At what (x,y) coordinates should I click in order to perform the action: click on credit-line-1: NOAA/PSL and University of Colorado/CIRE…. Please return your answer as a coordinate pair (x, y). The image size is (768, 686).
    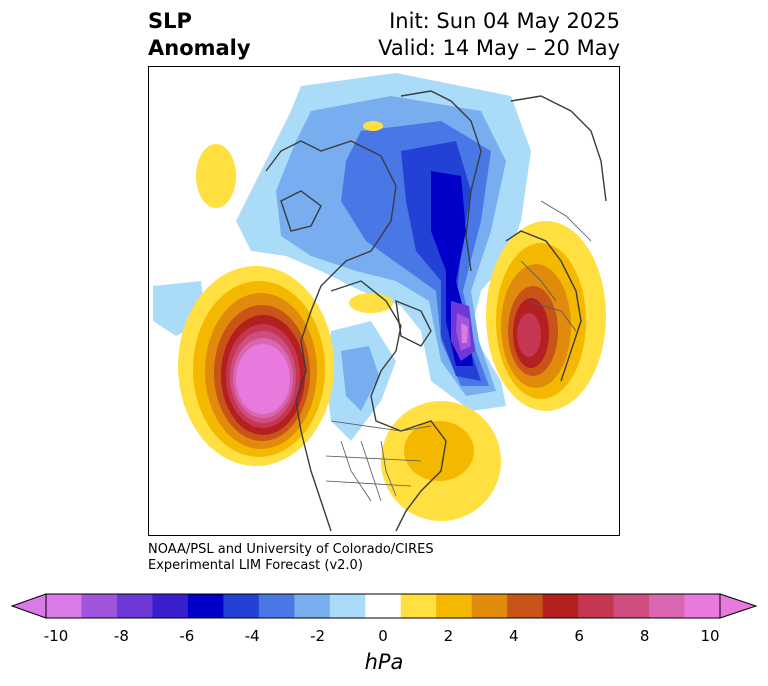
    Looking at the image, I should click on (291, 549).